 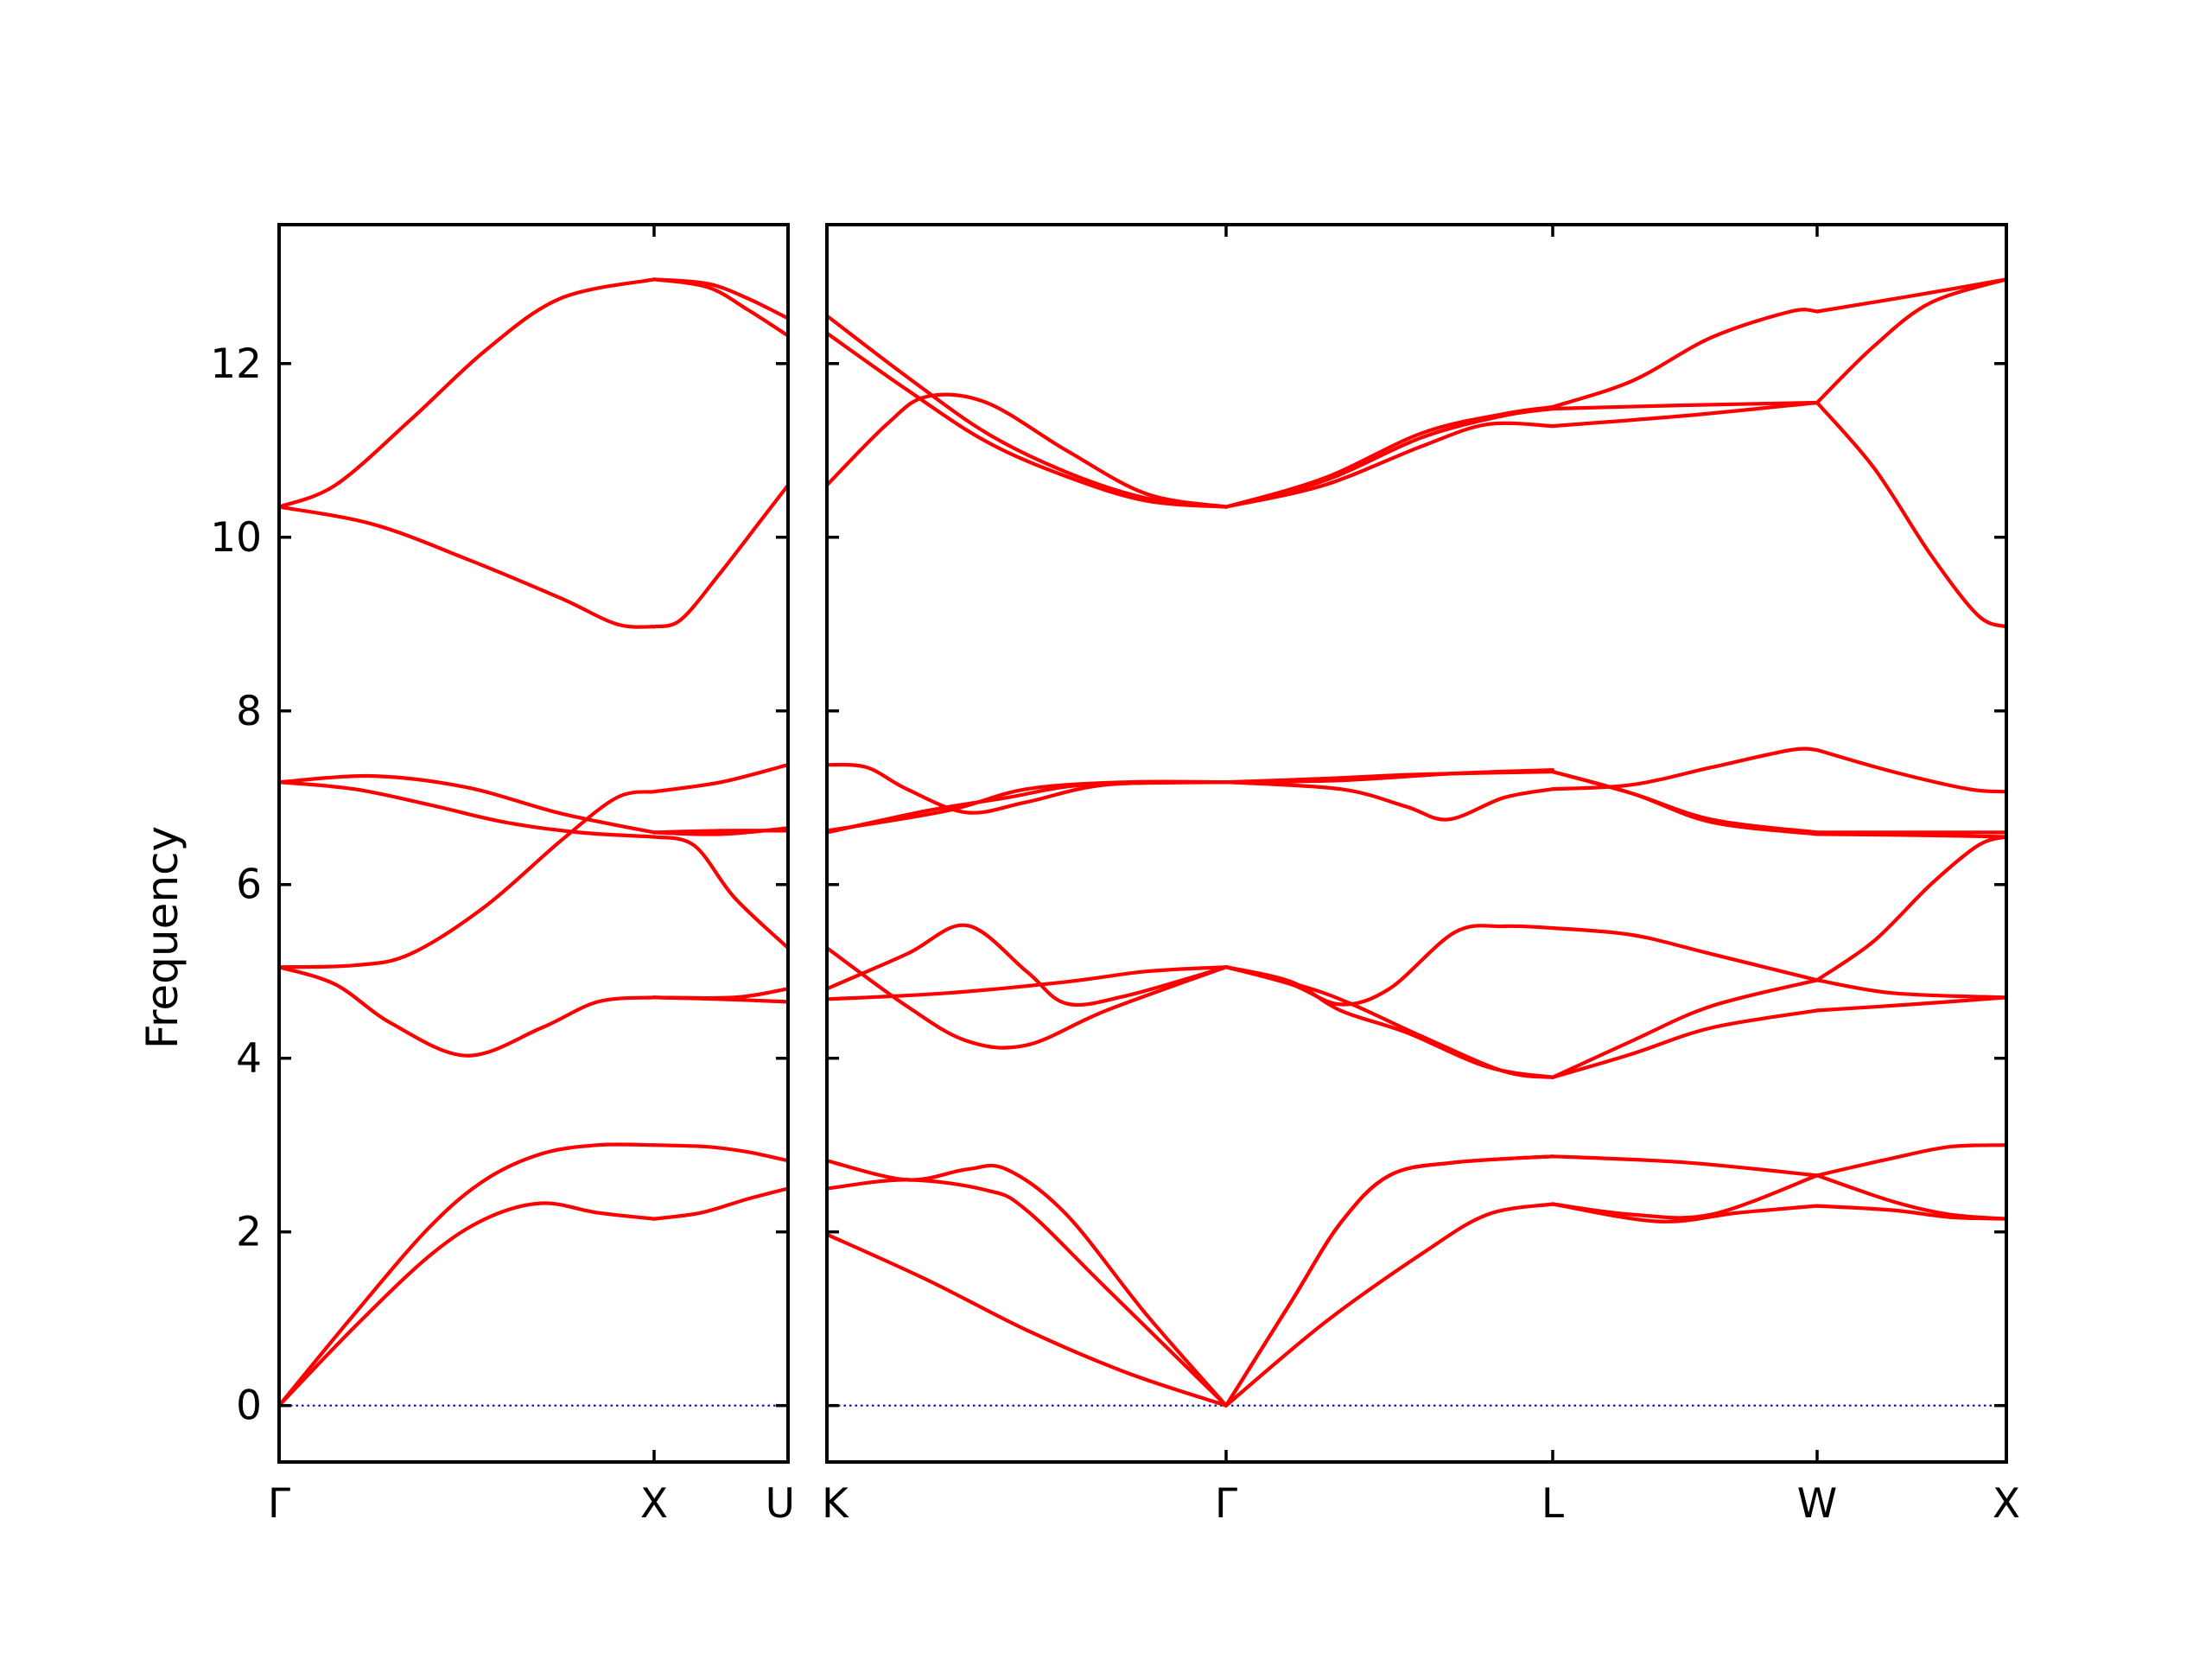 What do you see at coordinates (236, 538) in the screenshot?
I see `y-tick-label: 10` at bounding box center [236, 538].